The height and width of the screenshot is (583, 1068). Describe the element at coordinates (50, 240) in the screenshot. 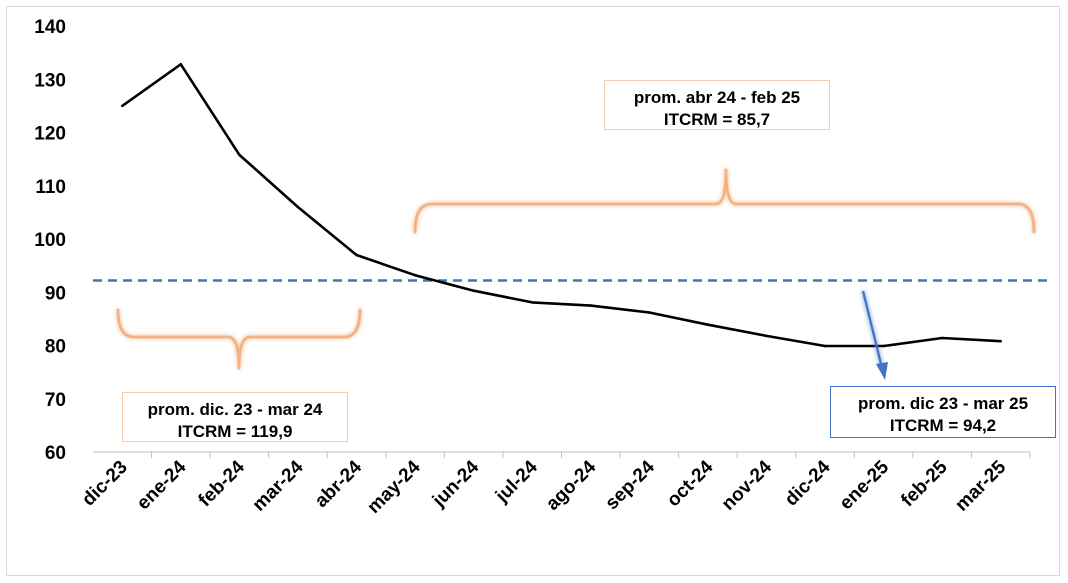

I see `y-tick-label: 100` at that location.